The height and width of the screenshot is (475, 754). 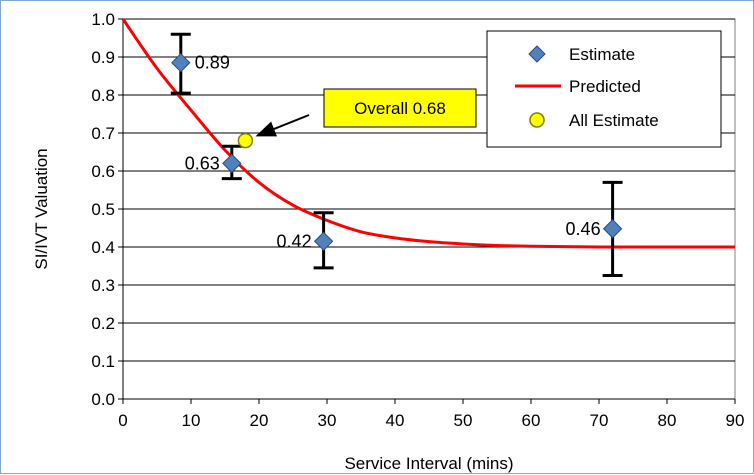 I want to click on y-axis-title: SI/IVT Valuation, so click(x=41, y=208).